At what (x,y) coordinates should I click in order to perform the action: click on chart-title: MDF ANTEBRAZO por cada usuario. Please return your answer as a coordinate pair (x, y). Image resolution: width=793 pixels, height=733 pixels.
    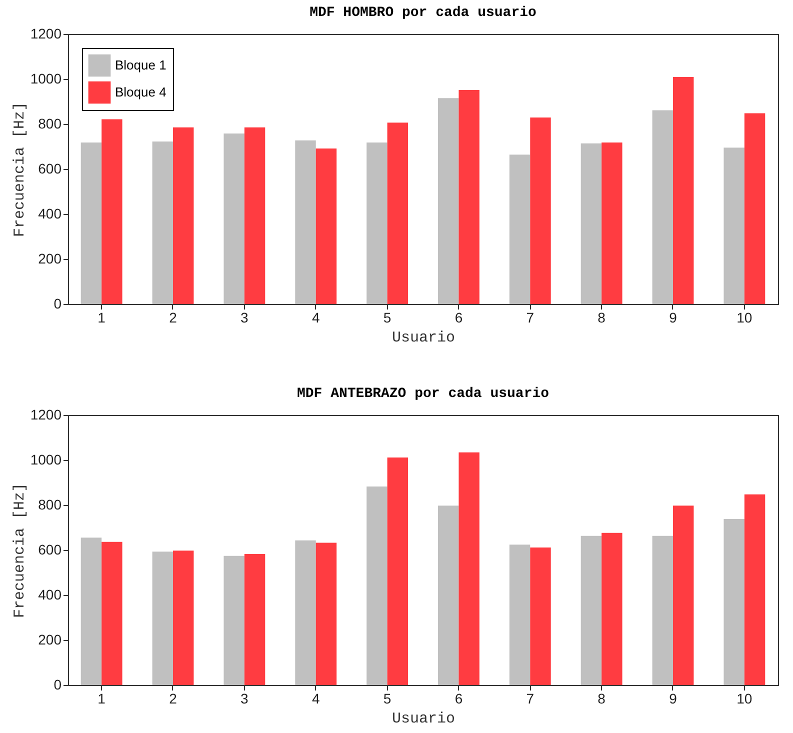
    Looking at the image, I should click on (423, 394).